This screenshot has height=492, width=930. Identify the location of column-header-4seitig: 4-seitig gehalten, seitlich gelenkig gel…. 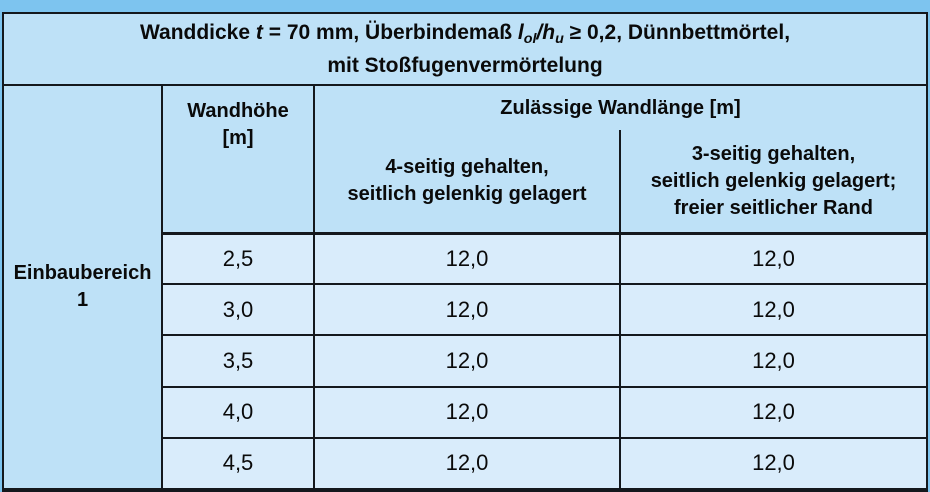
(466, 181).